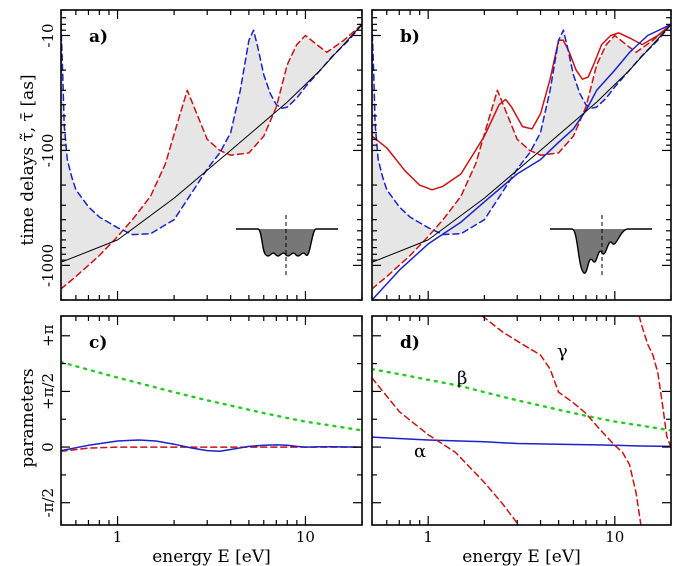 The height and width of the screenshot is (566, 676). What do you see at coordinates (48, 503) in the screenshot?
I see `y-tick-label: -π/2` at bounding box center [48, 503].